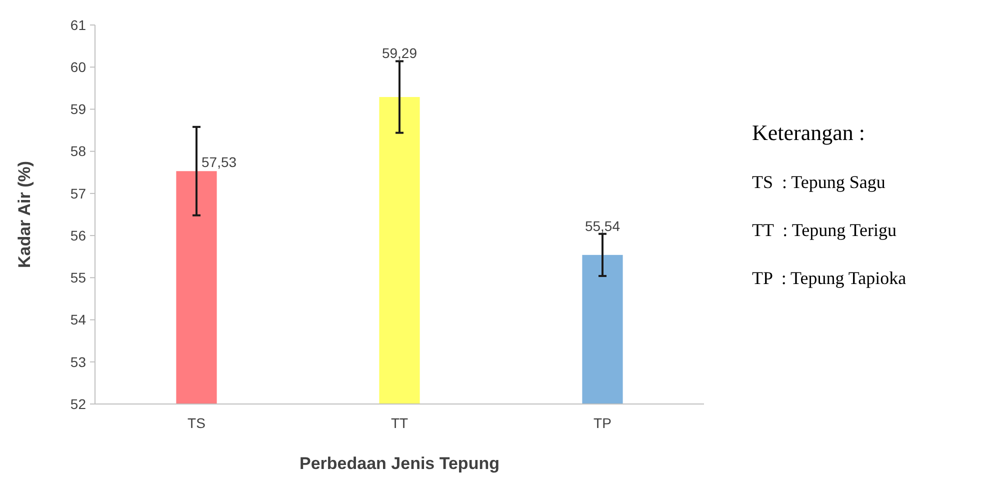 This screenshot has width=994, height=491. I want to click on x-tick-label: TS, so click(197, 423).